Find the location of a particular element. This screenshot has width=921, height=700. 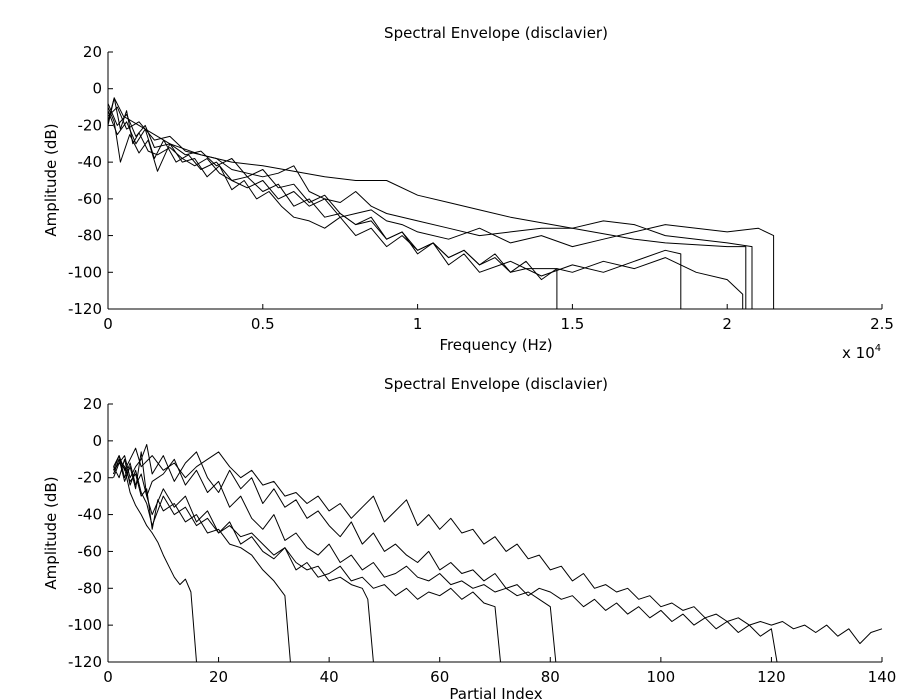

x-axis-multiplier-base: x 10 is located at coordinates (858, 353).